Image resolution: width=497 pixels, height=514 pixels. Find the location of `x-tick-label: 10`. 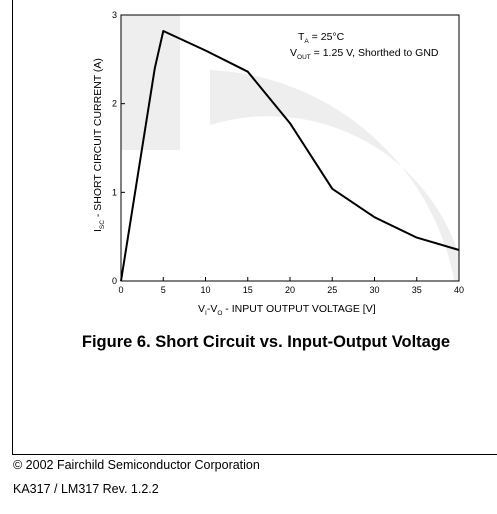

x-tick-label: 10 is located at coordinates (205, 290).